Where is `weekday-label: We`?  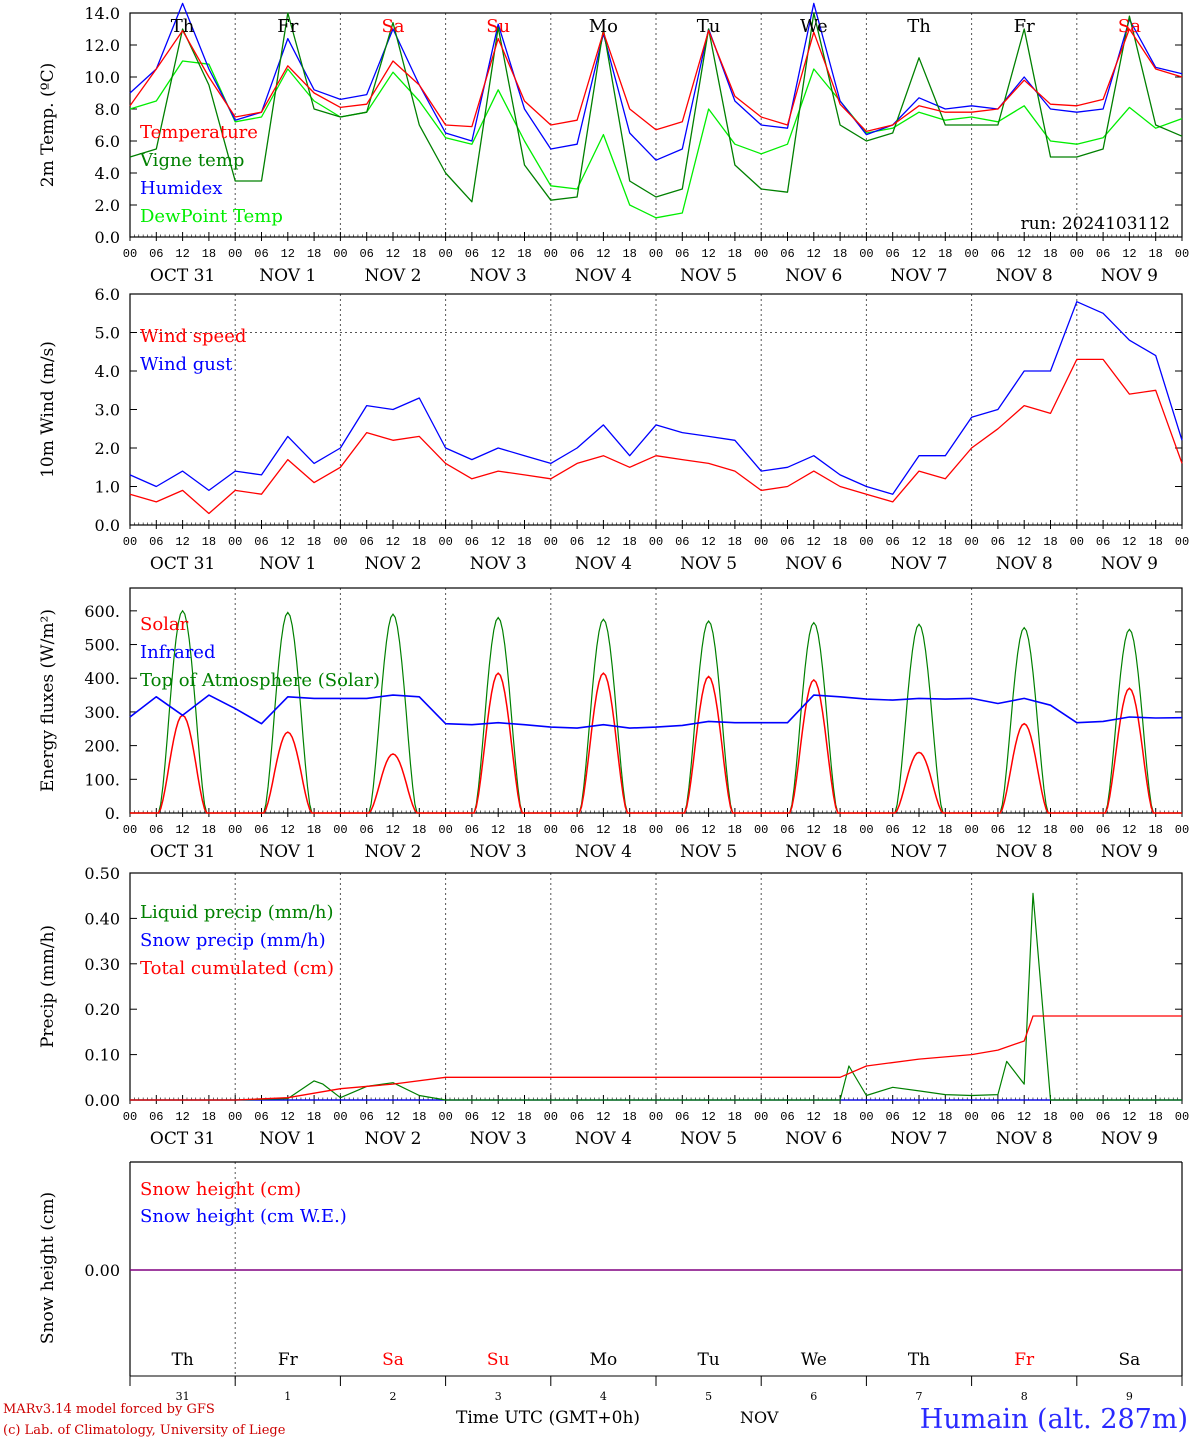 weekday-label: We is located at coordinates (814, 1360).